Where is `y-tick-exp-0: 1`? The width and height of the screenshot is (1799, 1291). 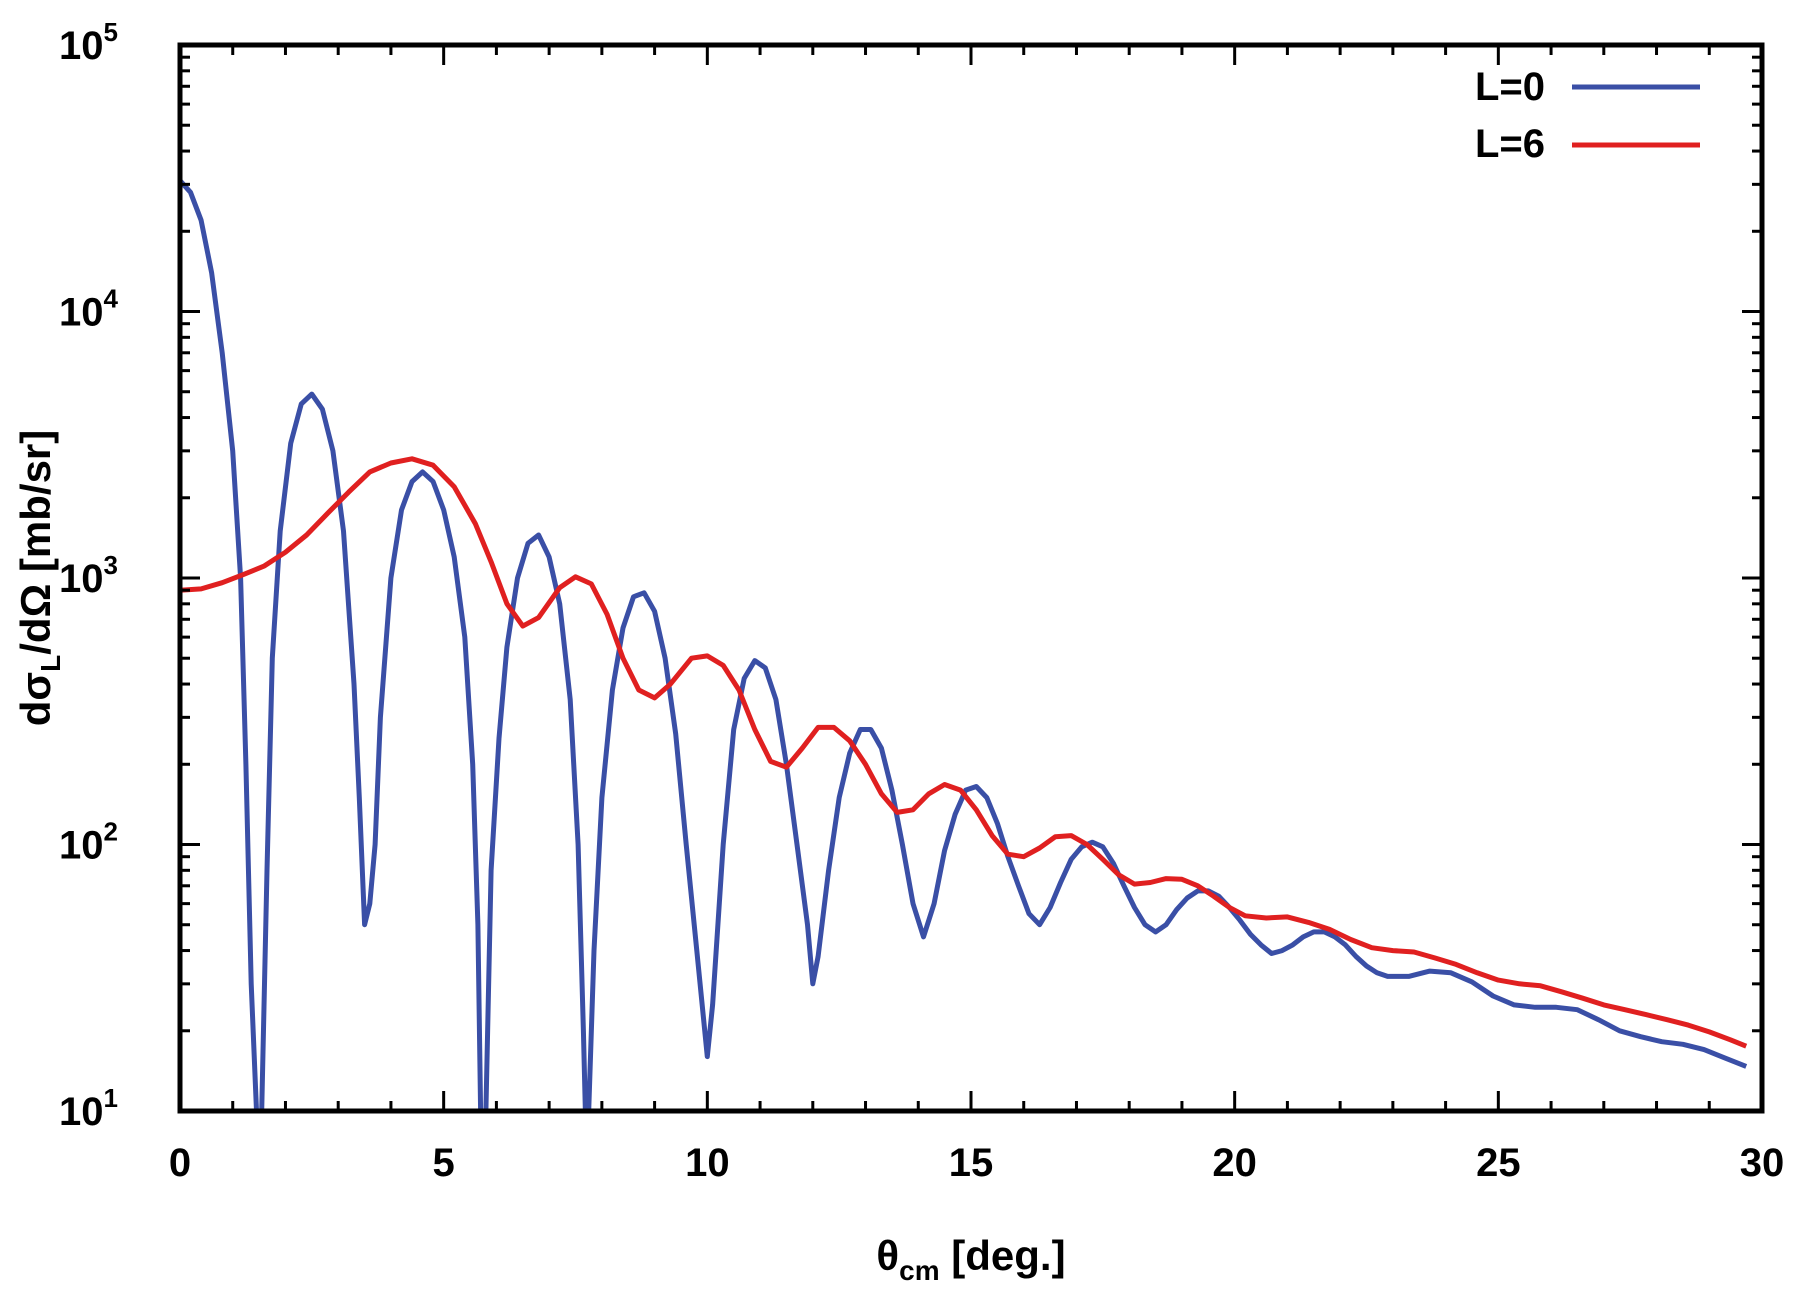 y-tick-exp-0: 1 is located at coordinates (111, 1098).